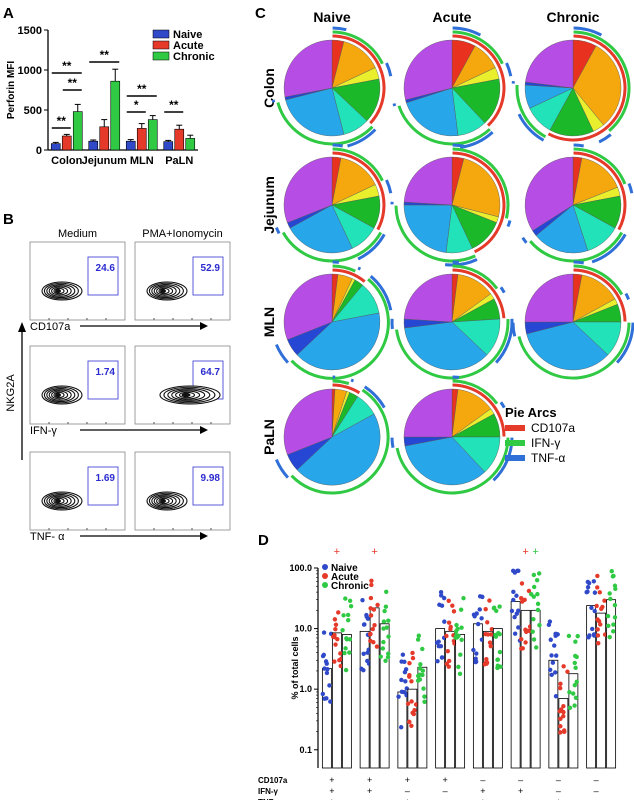  I want to click on flow-plot-frame, so click(77, 281).